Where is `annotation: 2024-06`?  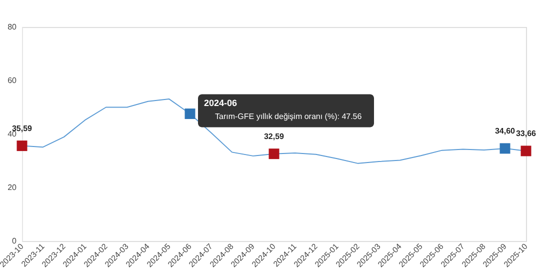 annotation: 2024-06 is located at coordinates (221, 103).